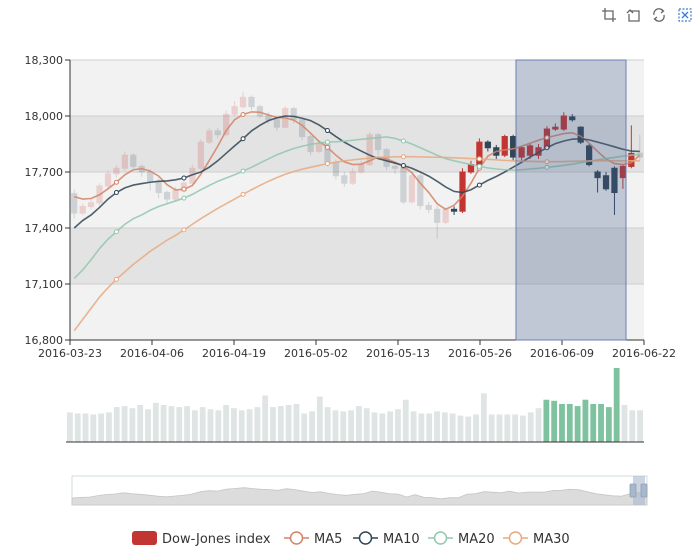 This screenshot has height=560, width=700. I want to click on zoom-select-icon, so click(609, 15).